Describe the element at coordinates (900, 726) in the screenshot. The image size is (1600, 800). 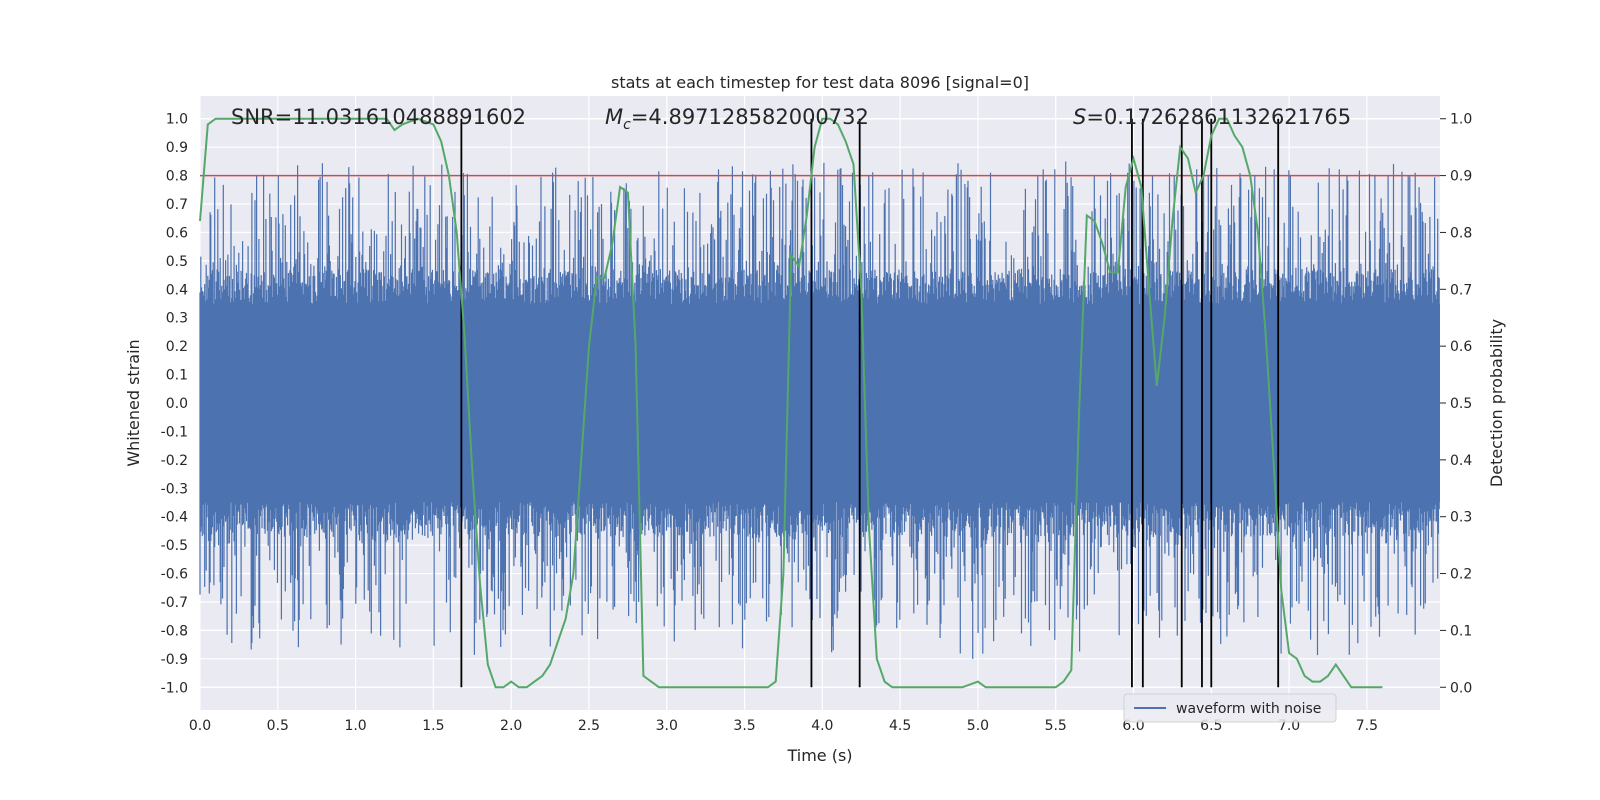
I see `x-tick-label: 4.5` at that location.